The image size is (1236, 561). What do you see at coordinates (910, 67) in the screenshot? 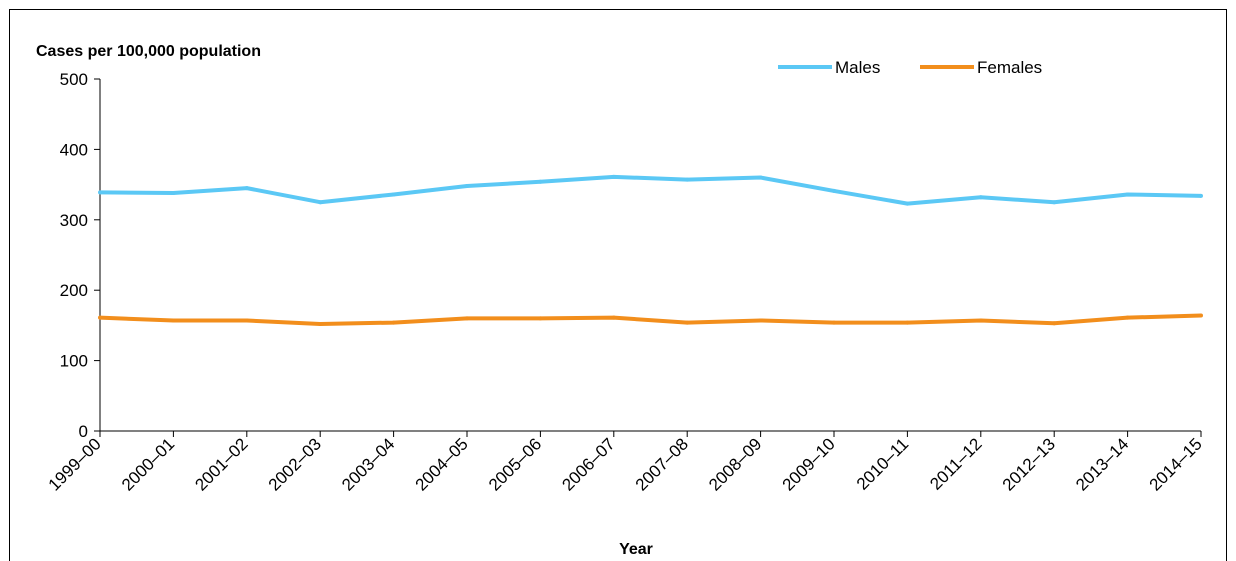
I see `legend: Males Females` at bounding box center [910, 67].